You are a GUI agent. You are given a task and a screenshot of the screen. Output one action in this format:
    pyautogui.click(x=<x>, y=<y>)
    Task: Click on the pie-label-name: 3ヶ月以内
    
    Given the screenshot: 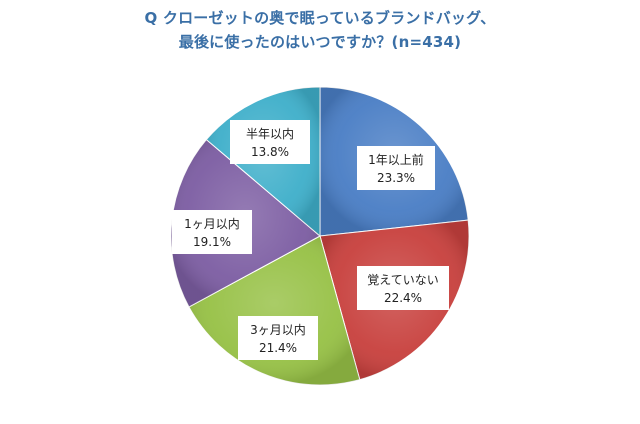 What is the action you would take?
    pyautogui.click(x=278, y=330)
    